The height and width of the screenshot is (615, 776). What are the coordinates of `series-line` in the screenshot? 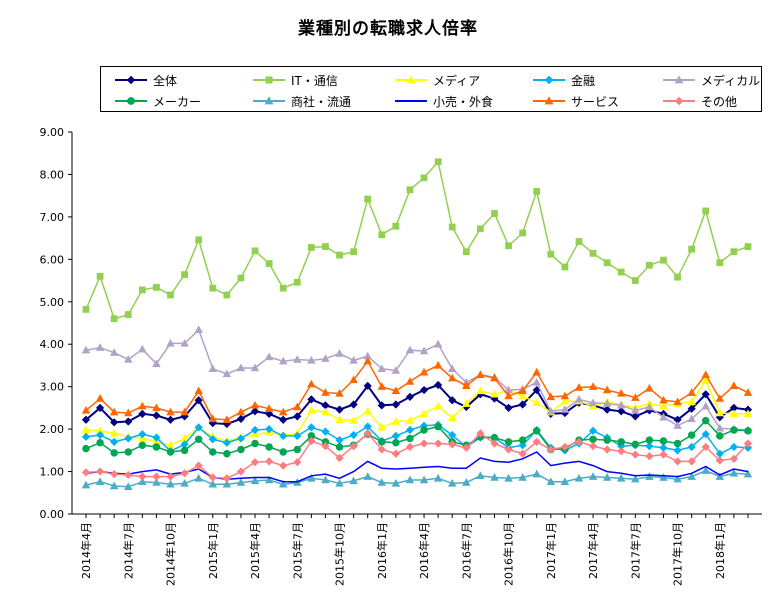 It's located at (417, 467).